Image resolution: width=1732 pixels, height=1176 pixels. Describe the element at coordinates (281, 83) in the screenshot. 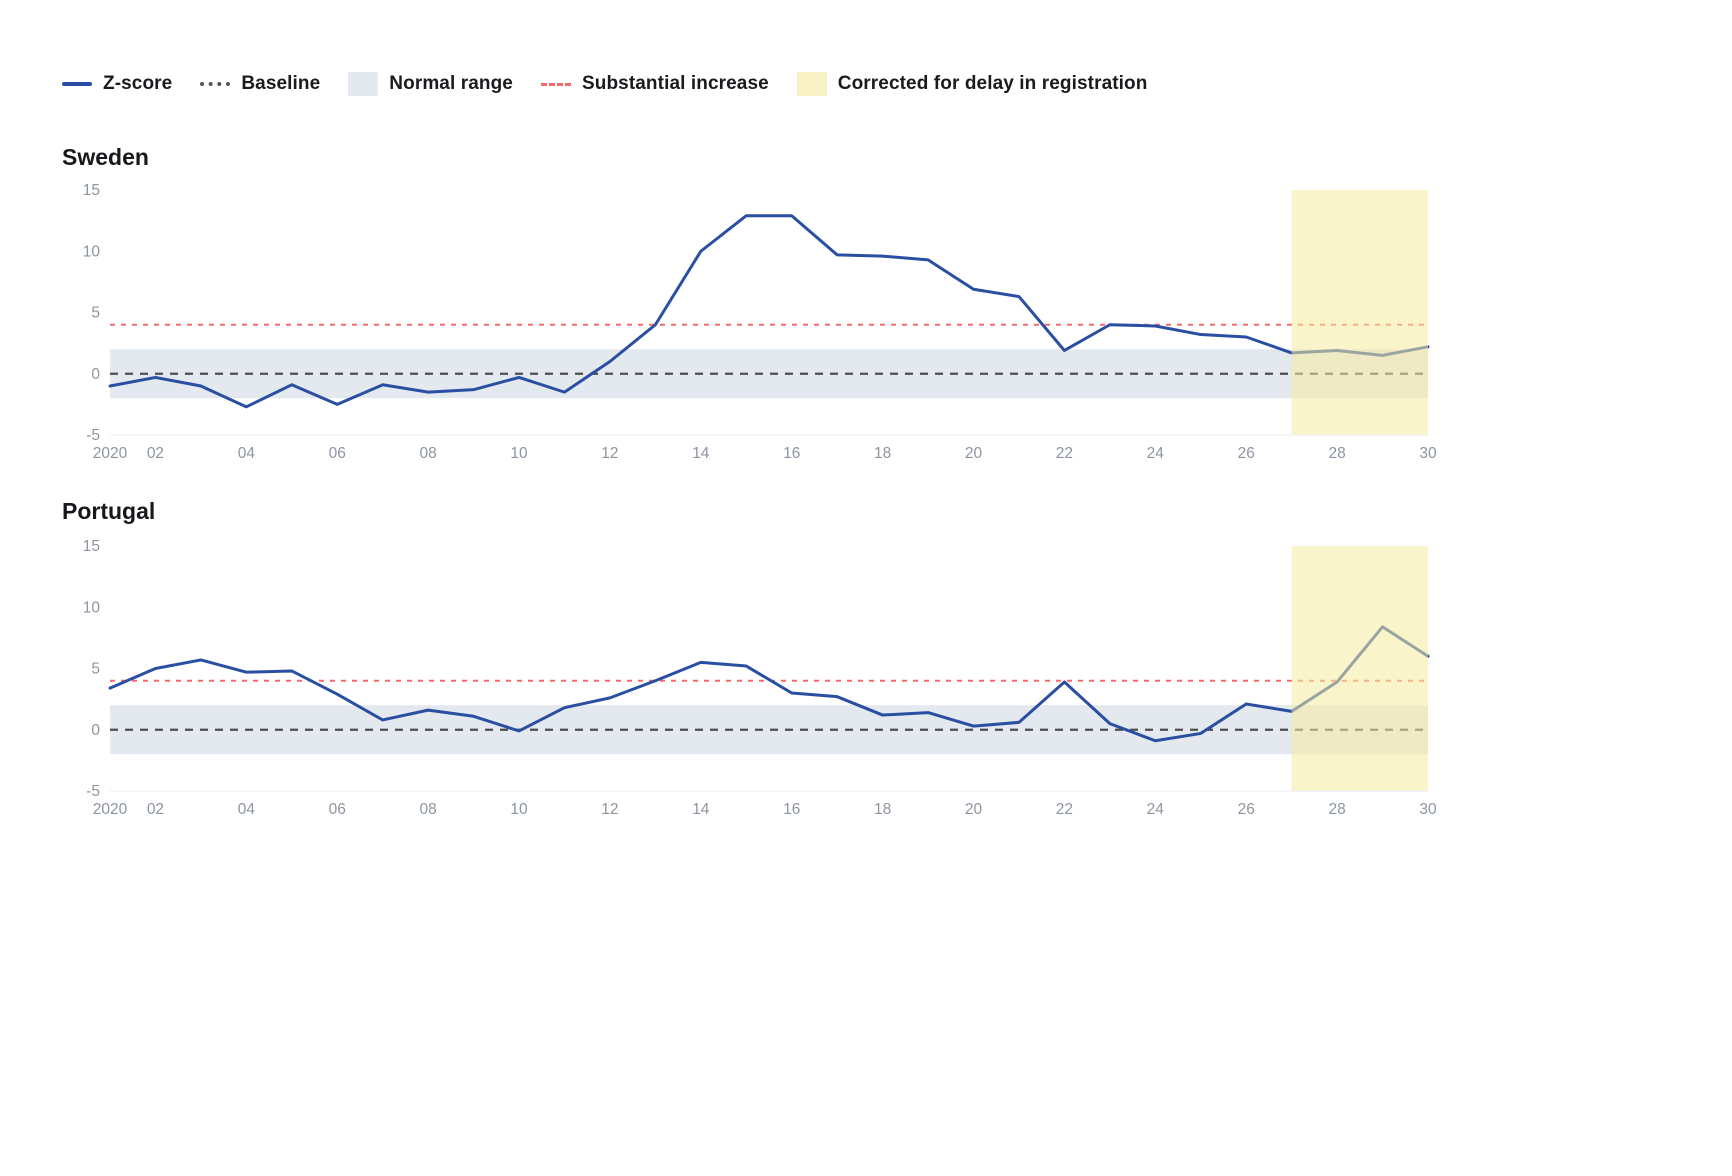

I see `legend-label: Baseline` at that location.